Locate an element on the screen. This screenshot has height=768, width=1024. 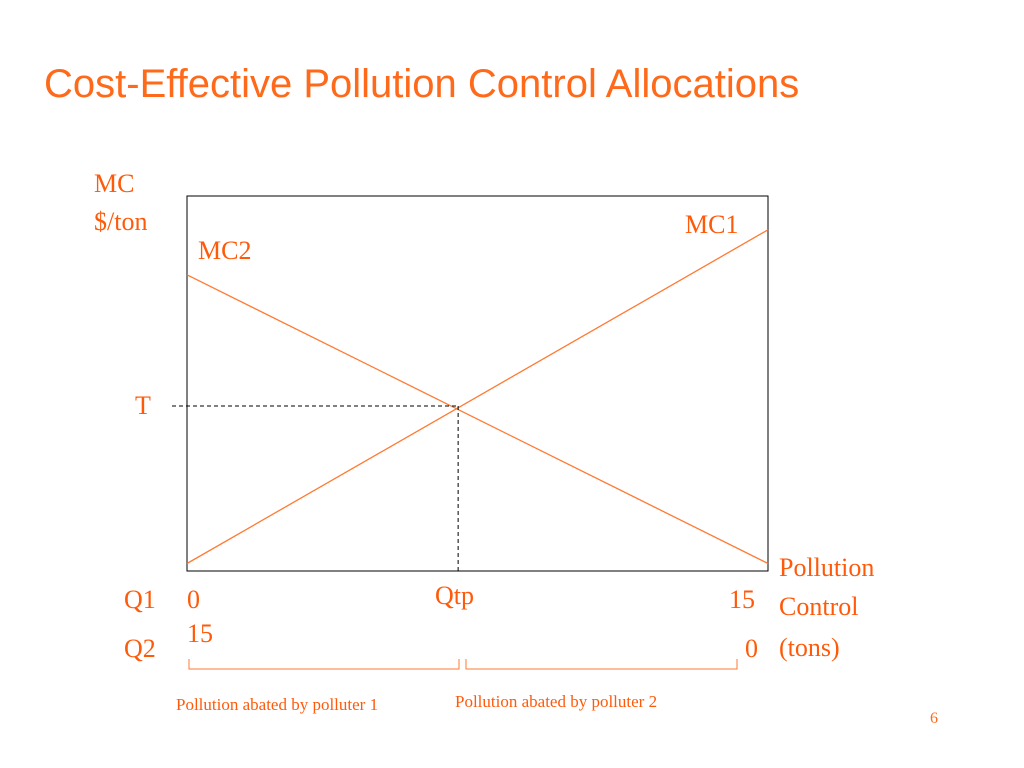
x-axis-label-line-2: Control is located at coordinates (818, 606).